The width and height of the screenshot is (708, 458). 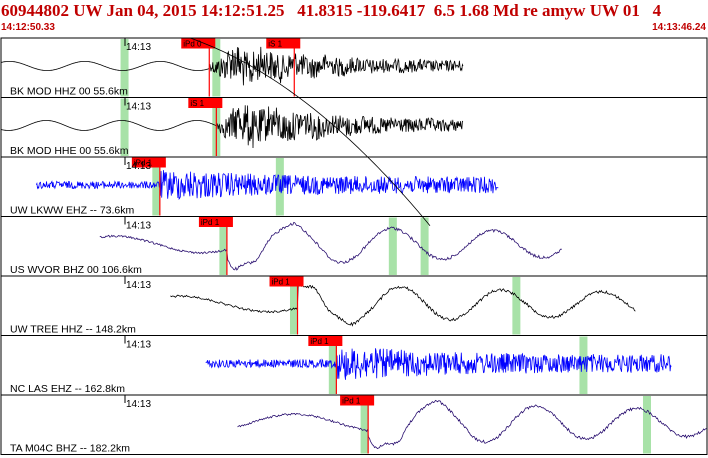 I want to click on channel-panel: iPd 0 iS 1 14:13 BK MOD HHZ 00 55.6km, so click(x=354, y=67).